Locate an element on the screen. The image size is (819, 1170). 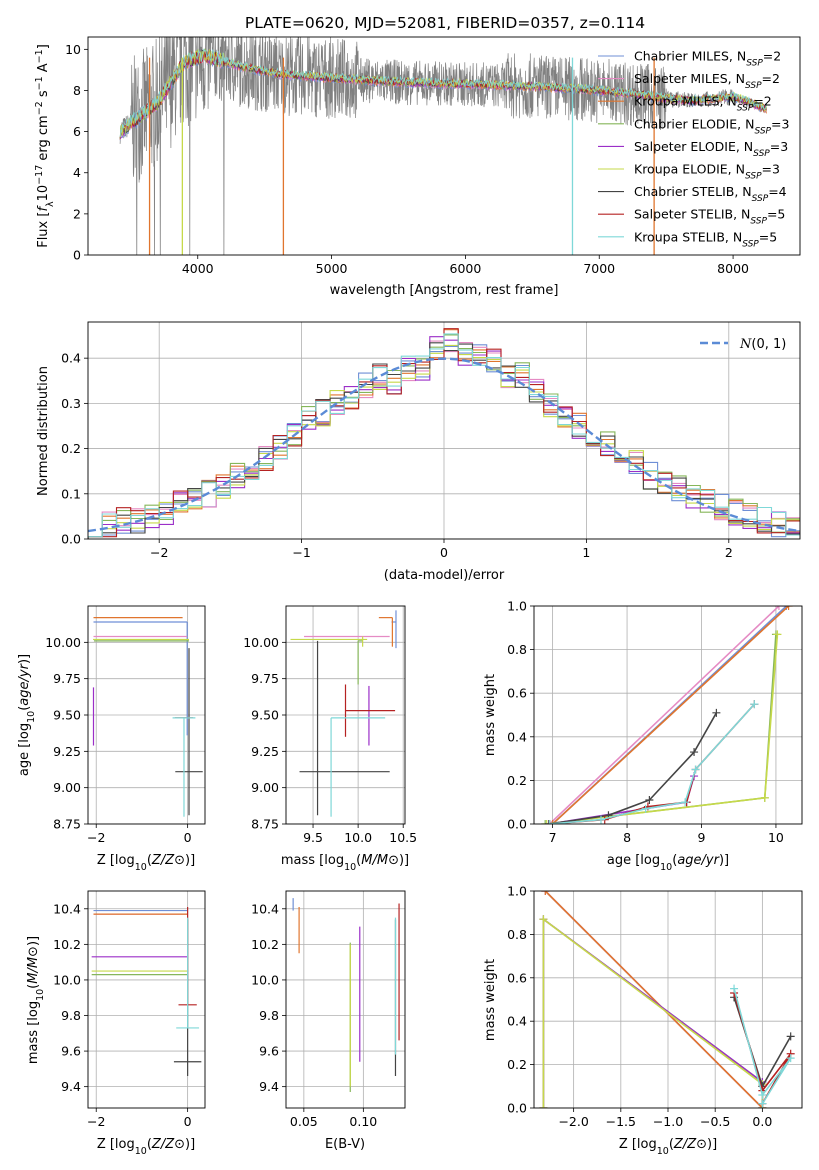
legend-label: Chabrier STELIB, NSSP=4 is located at coordinates (710, 194).